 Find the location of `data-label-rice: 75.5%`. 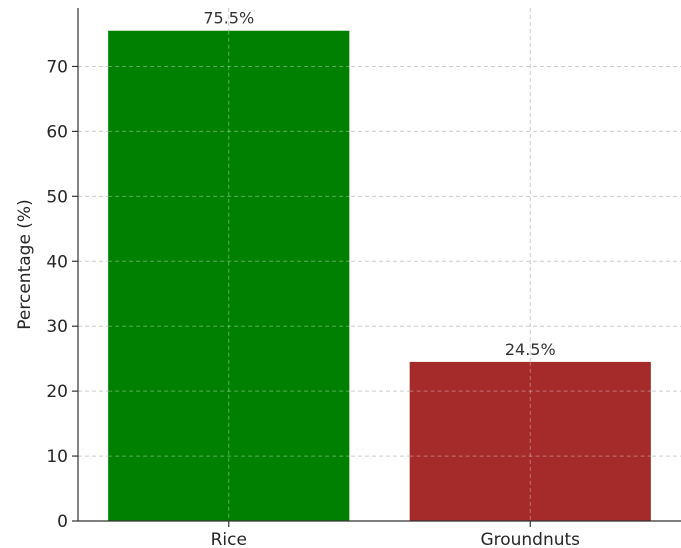

data-label-rice: 75.5% is located at coordinates (228, 18).